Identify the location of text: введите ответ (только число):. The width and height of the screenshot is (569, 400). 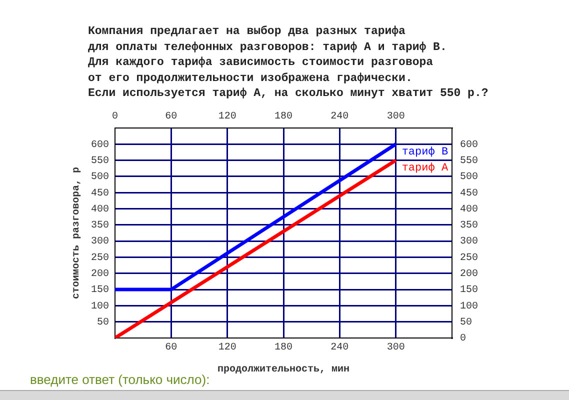
(120, 379).